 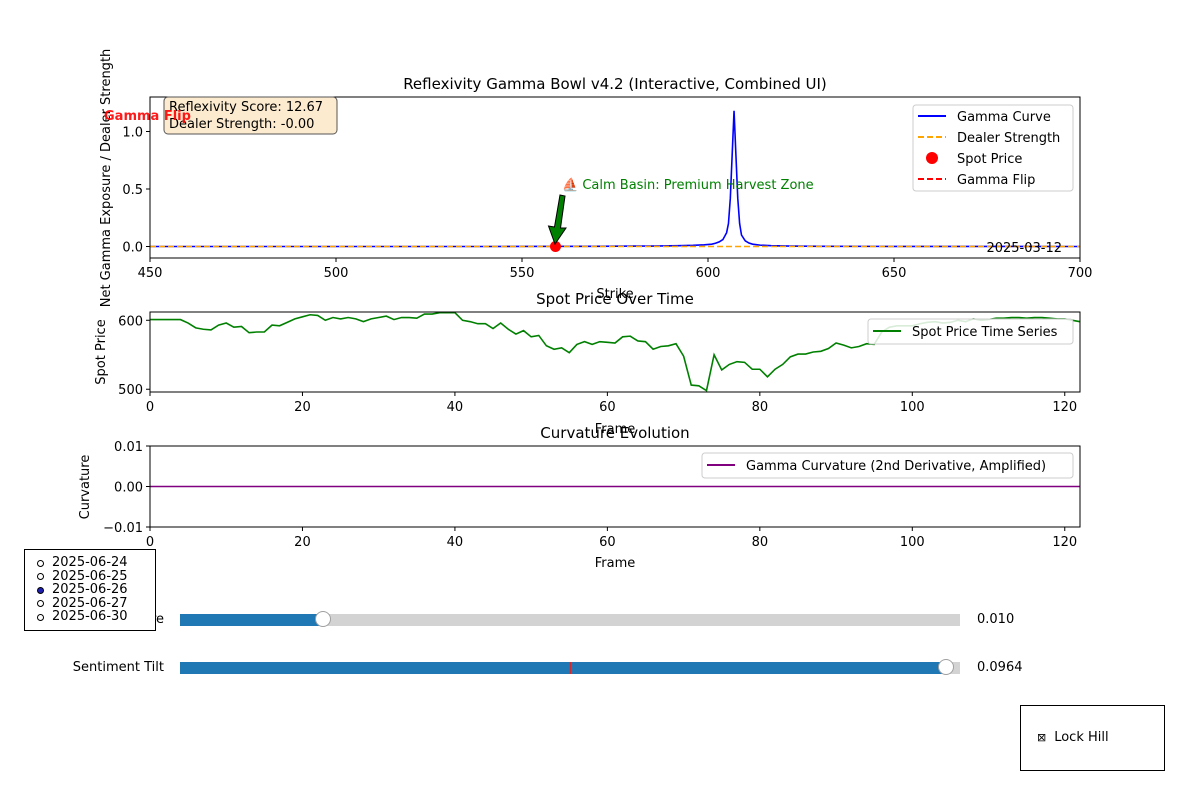 I want to click on lock-hill-label: Lock Hill, so click(x=1081, y=737).